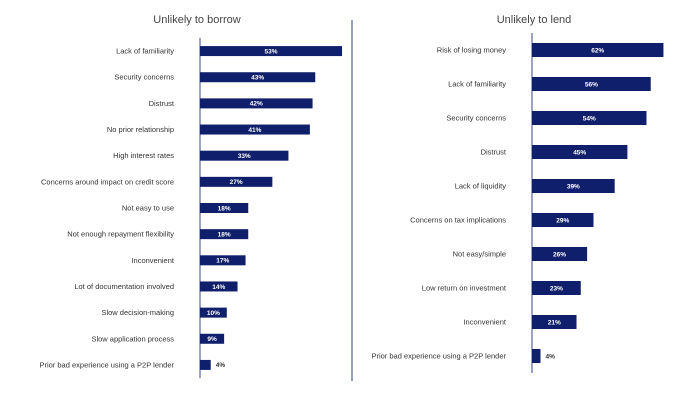  Describe the element at coordinates (438, 356) in the screenshot. I see `lend-category-label: Prior bad experience using a P2P lender` at that location.